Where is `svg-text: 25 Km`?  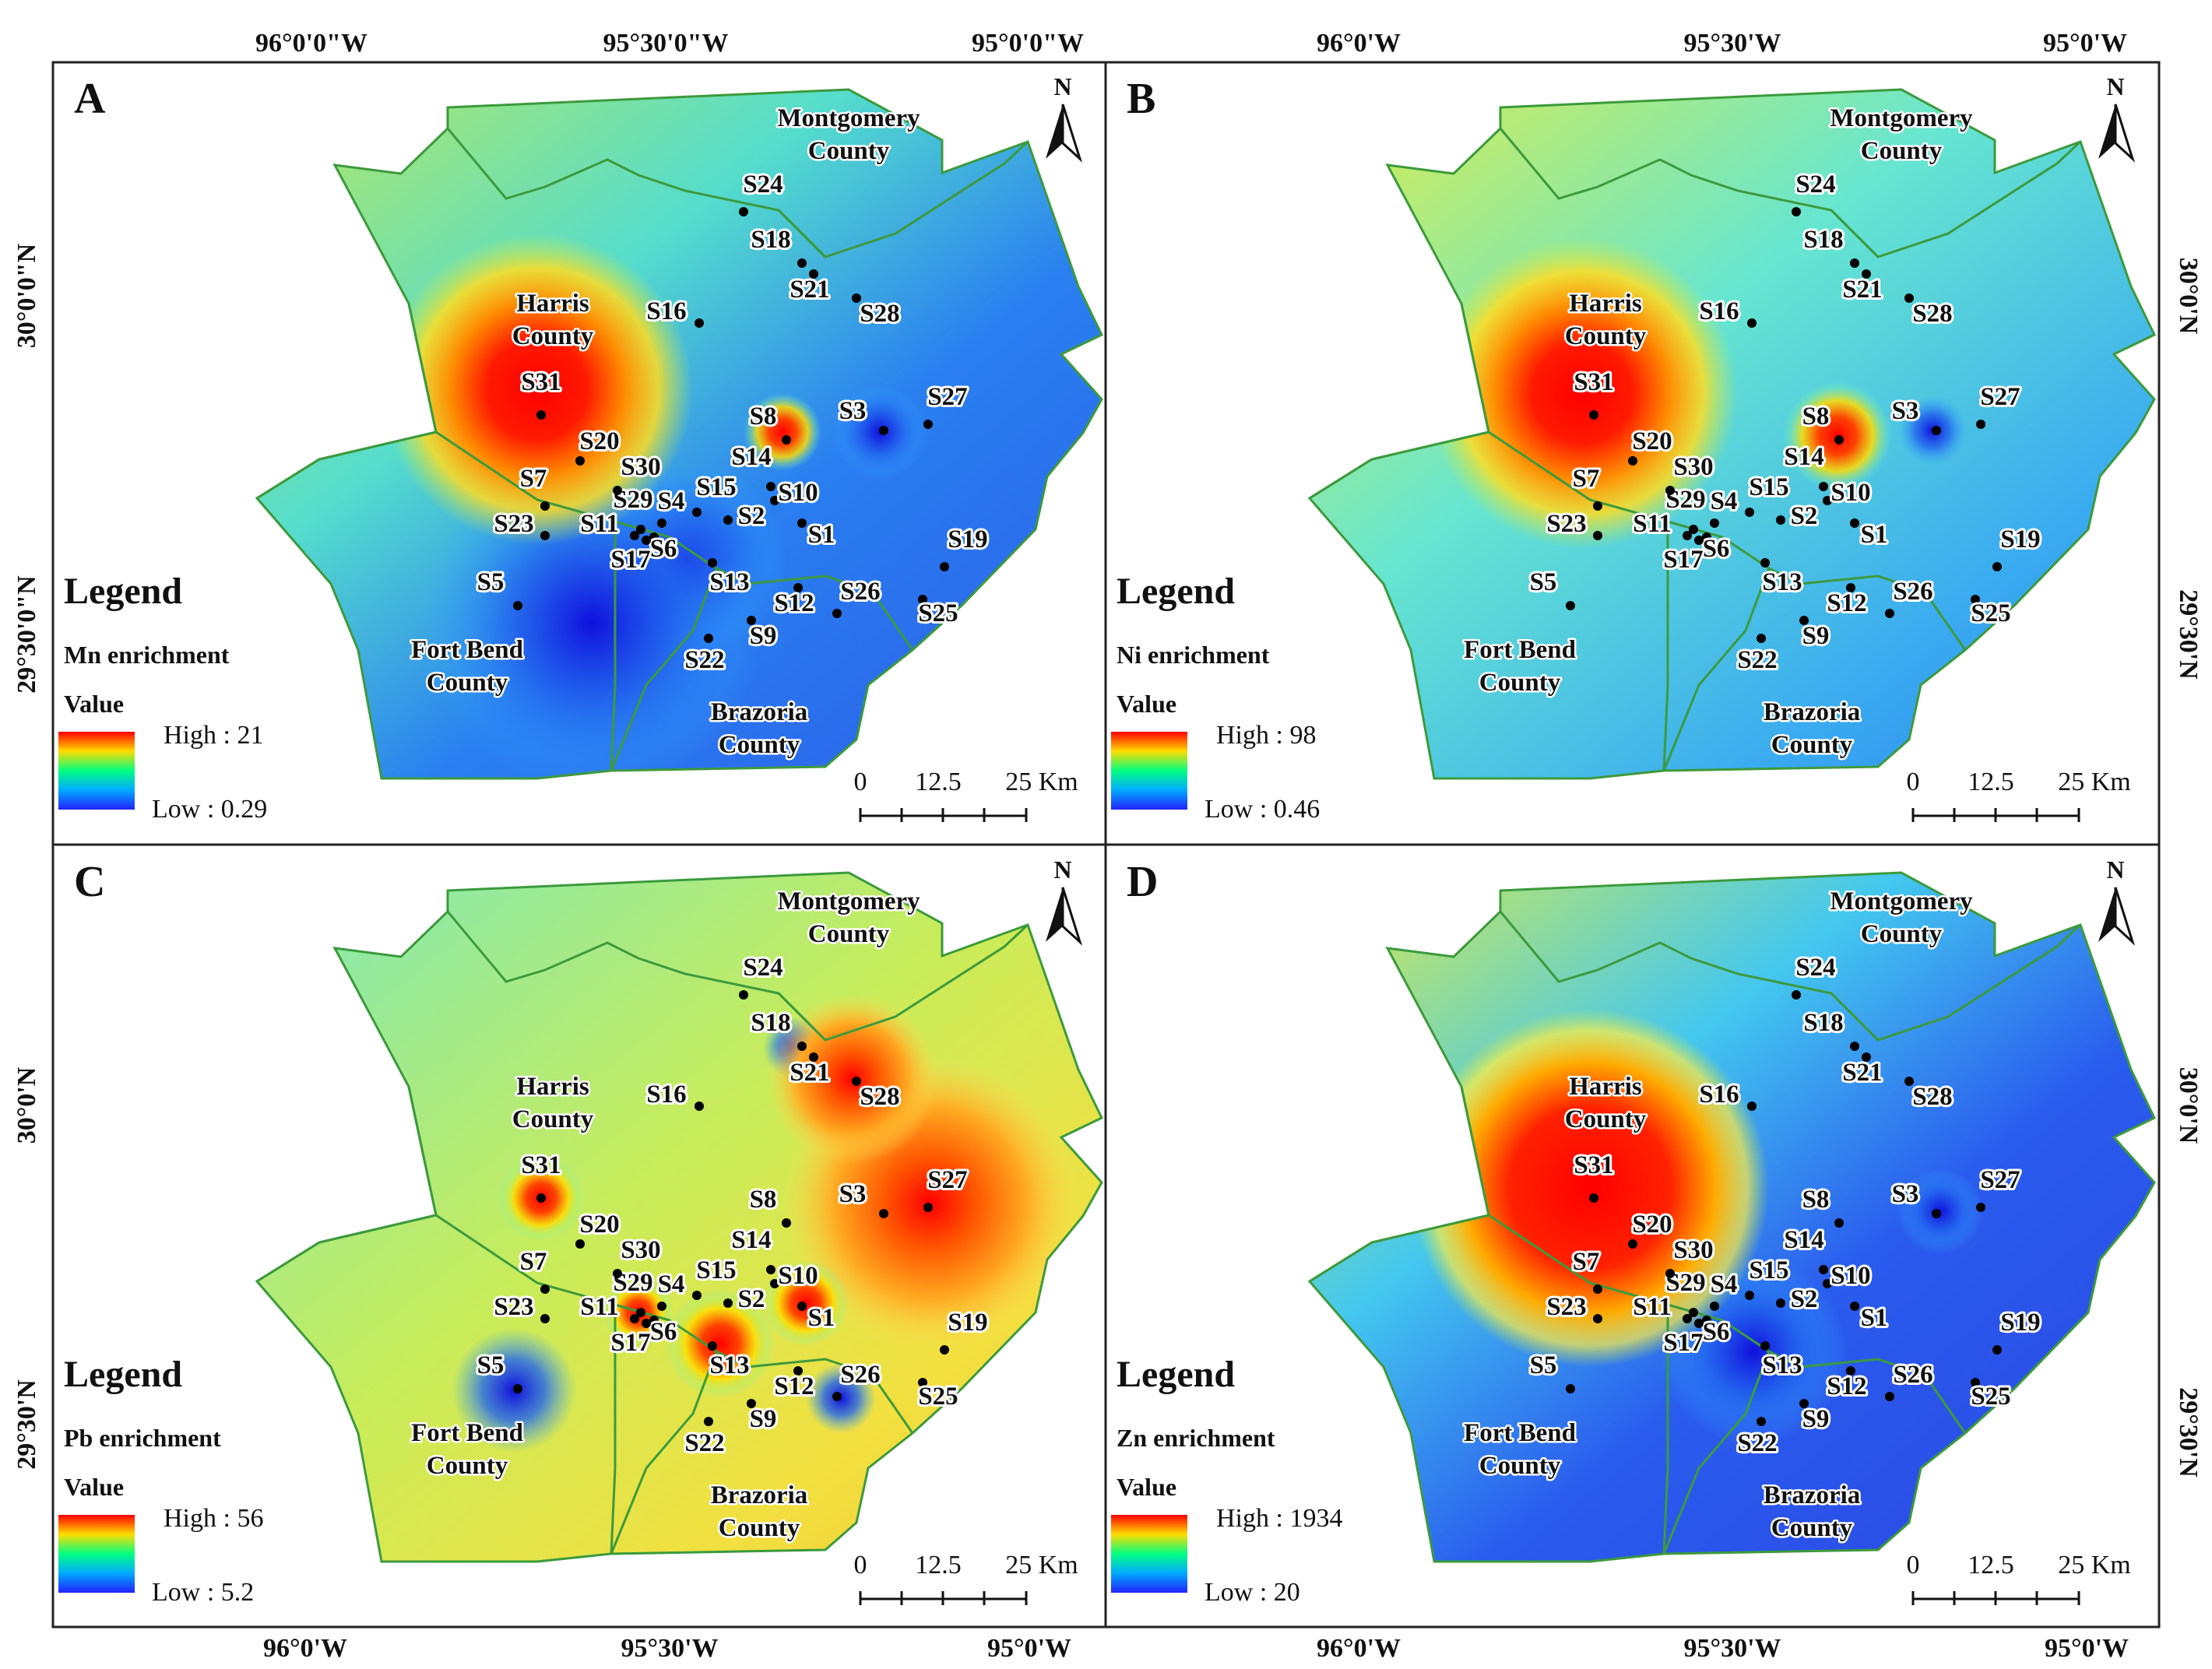
svg-text: 25 Km is located at coordinates (1041, 1565).